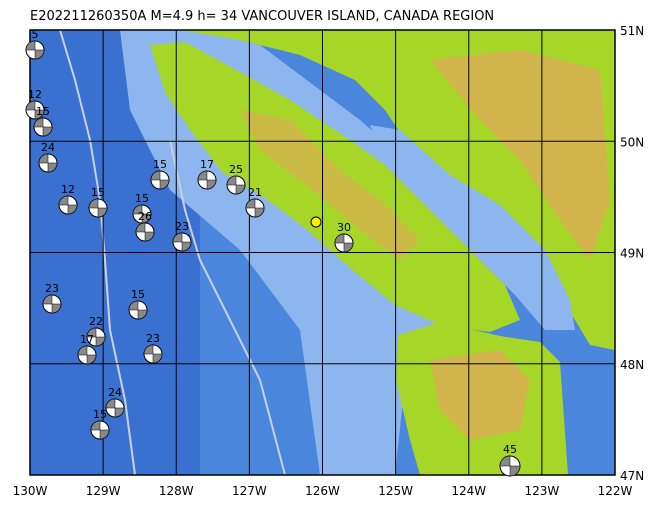 The image size is (661, 505). I want to click on lon-label: 128W, so click(176, 491).